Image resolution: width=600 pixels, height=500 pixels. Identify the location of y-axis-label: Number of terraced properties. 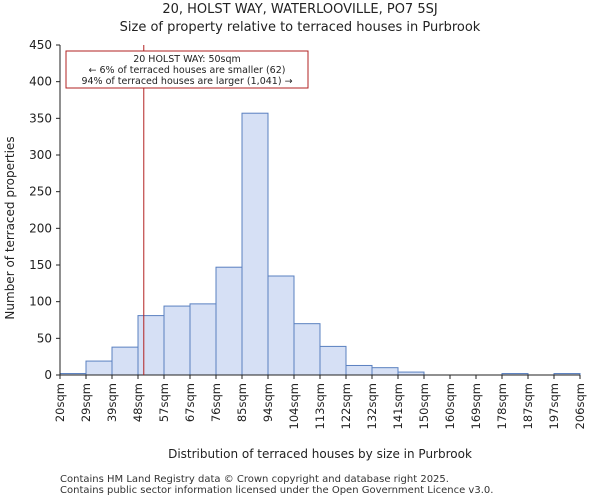
(10, 227).